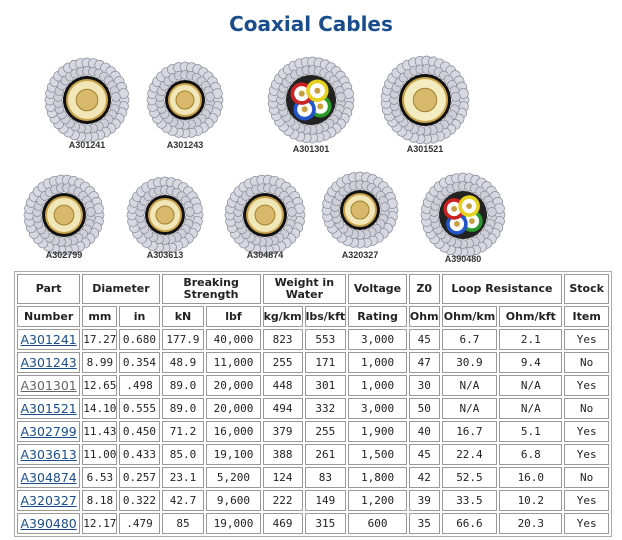 The width and height of the screenshot is (622, 540). What do you see at coordinates (282, 431) in the screenshot?
I see `table-cell: 379` at bounding box center [282, 431].